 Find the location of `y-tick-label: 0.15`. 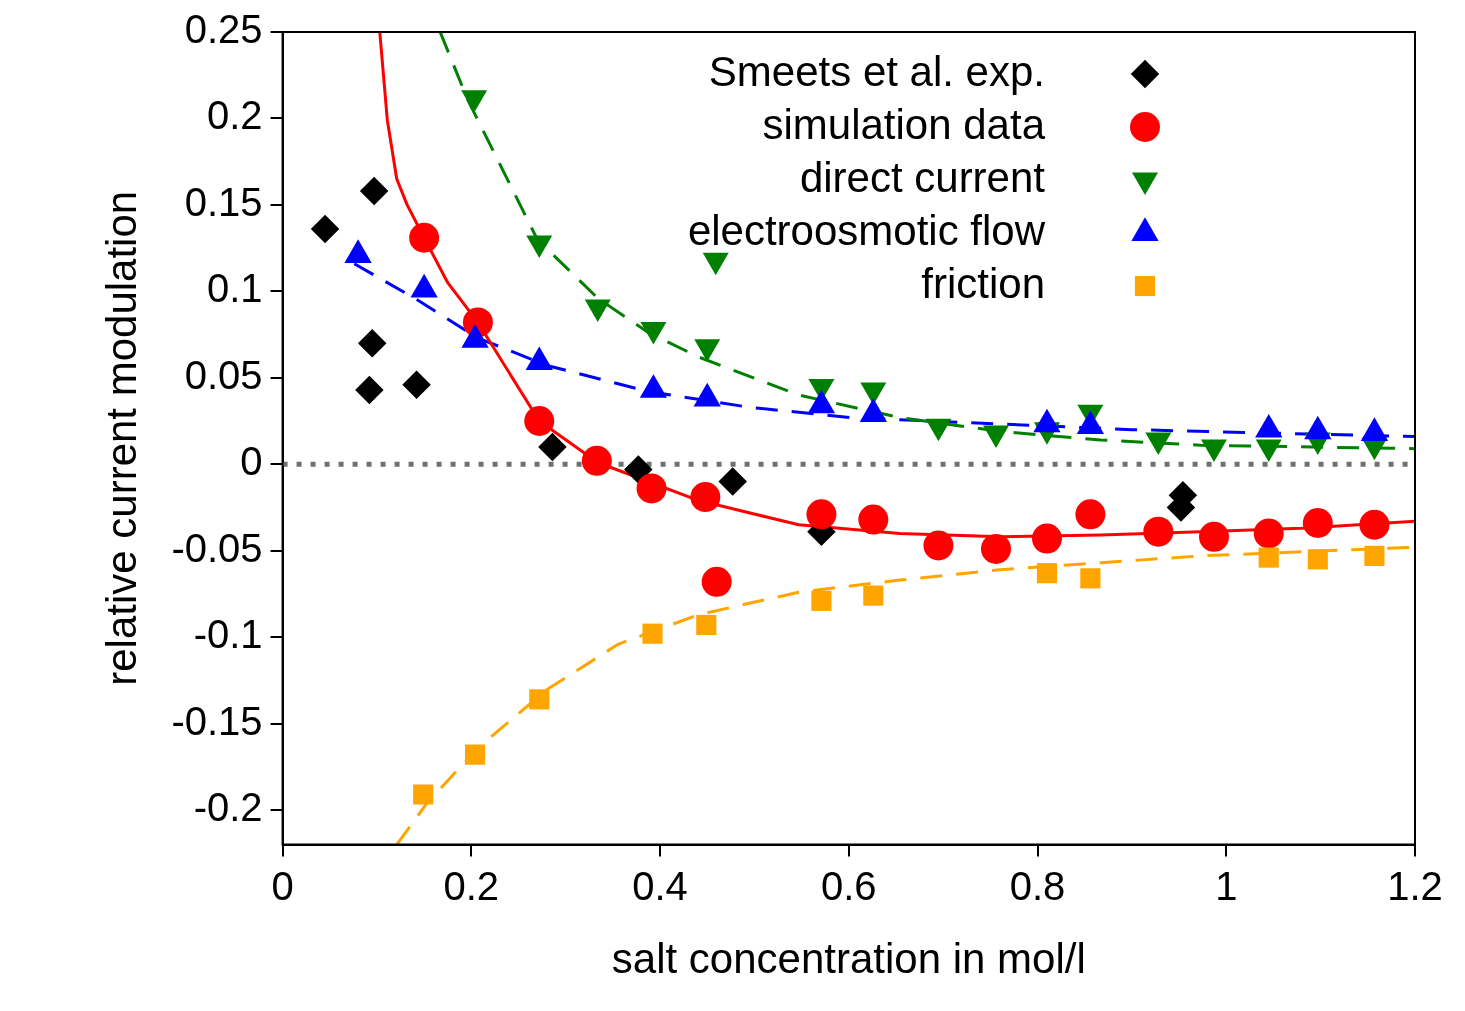

y-tick-label: 0.15 is located at coordinates (223, 201).